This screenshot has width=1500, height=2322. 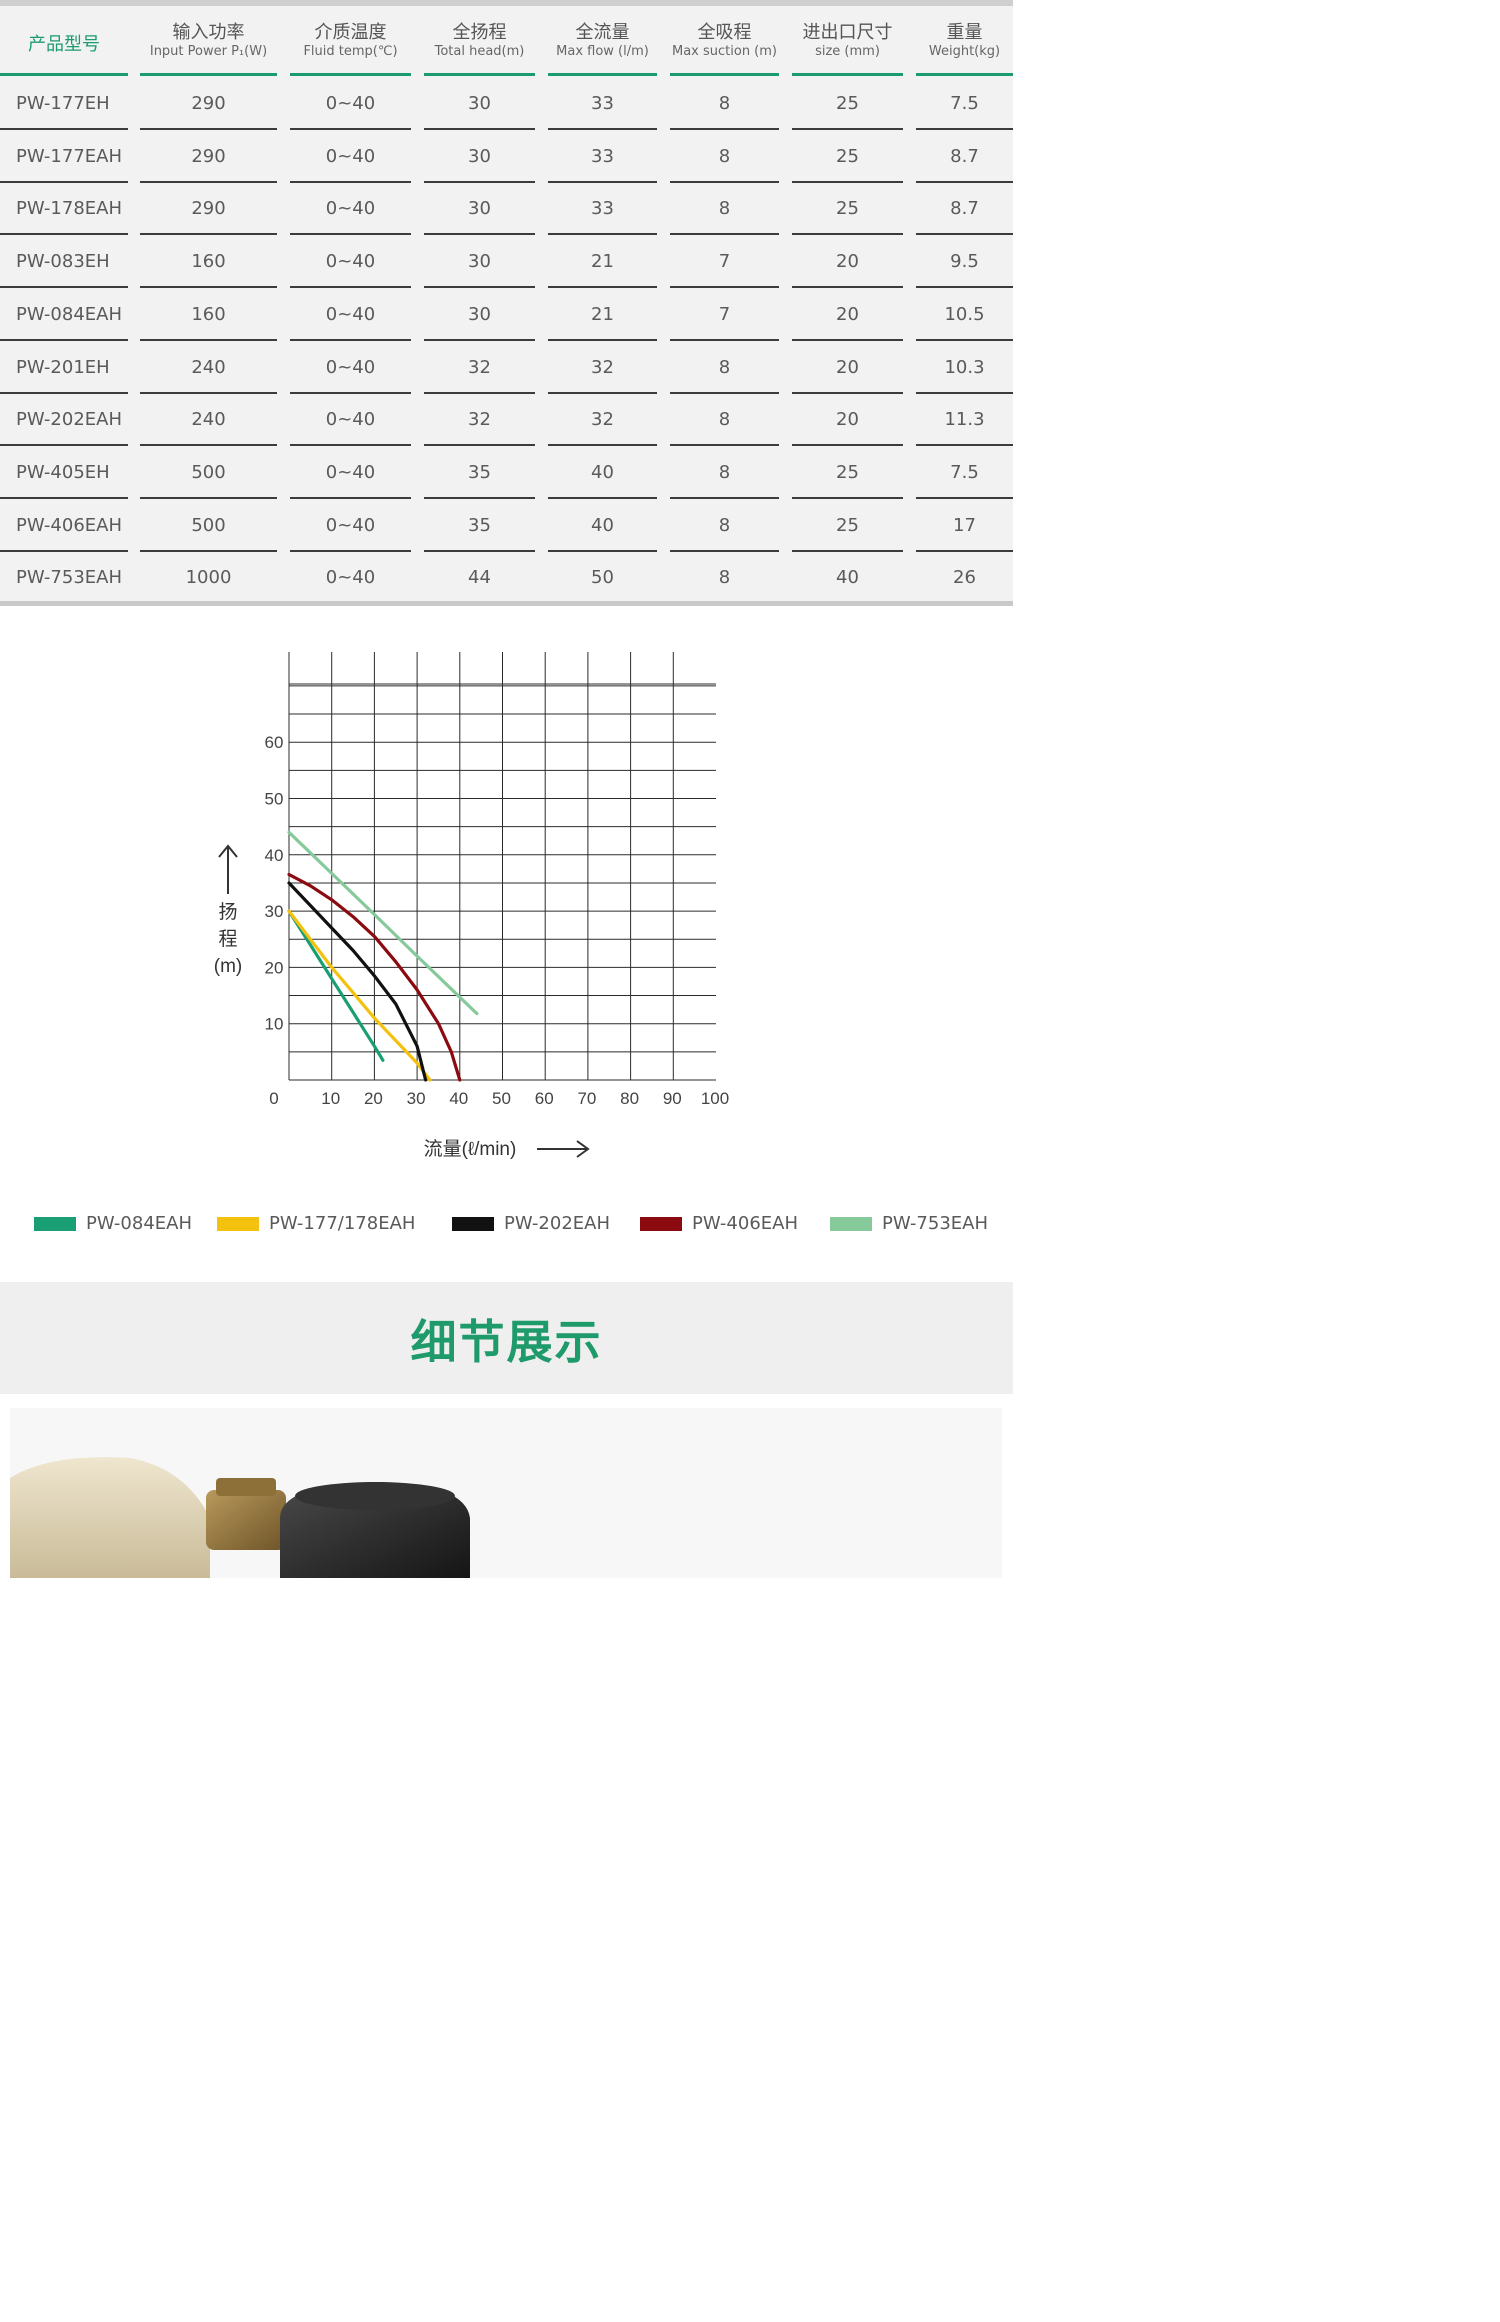 I want to click on table-cell: 1000, so click(x=208, y=578).